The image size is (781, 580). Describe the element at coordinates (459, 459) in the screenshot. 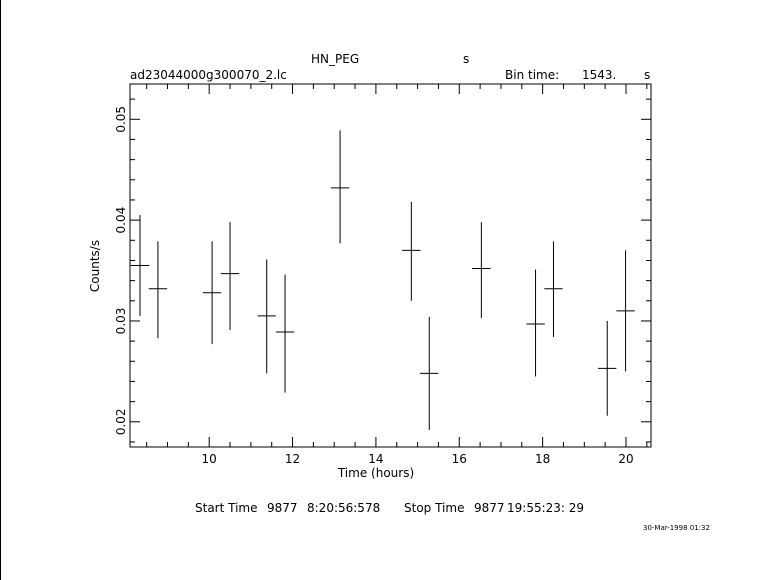

I see `x-tick-label: 16` at that location.